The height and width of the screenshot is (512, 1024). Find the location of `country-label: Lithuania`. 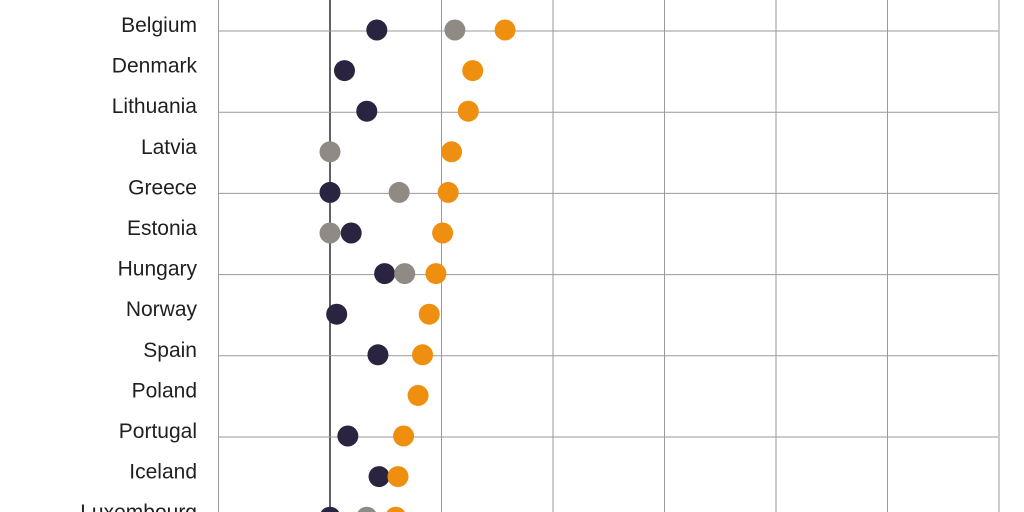

country-label: Lithuania is located at coordinates (155, 106).